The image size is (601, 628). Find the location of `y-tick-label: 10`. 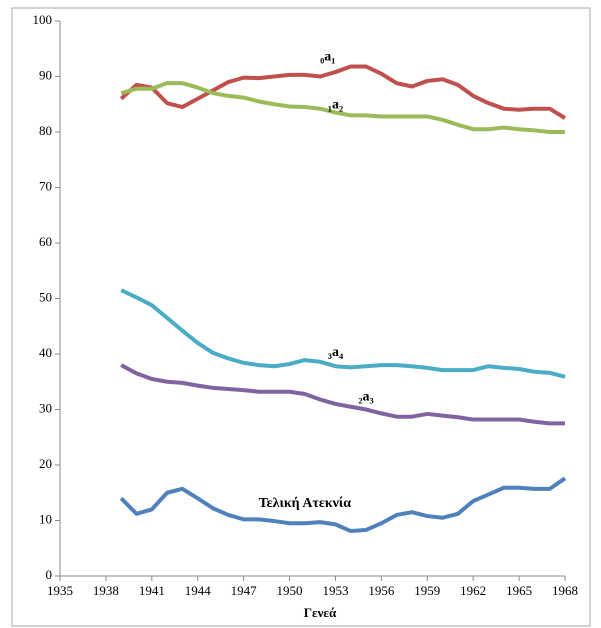

y-tick-label: 10 is located at coordinates (45, 518).